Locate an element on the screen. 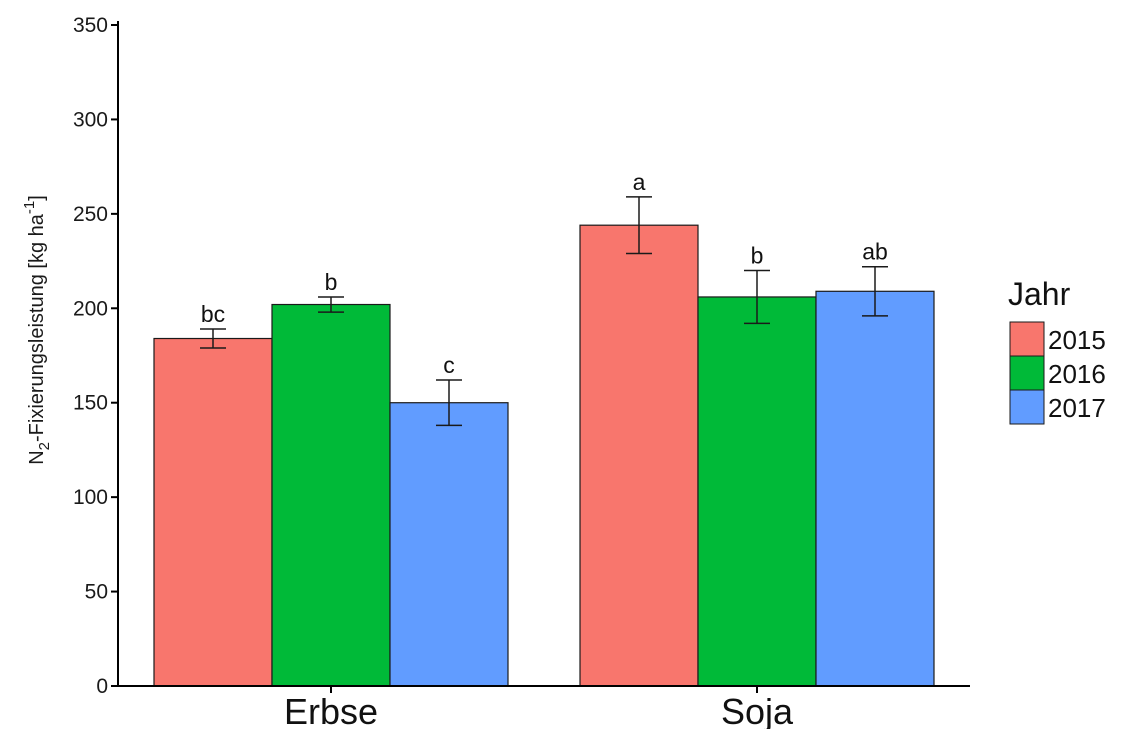 The width and height of the screenshot is (1125, 729). x-tick-label: Soja is located at coordinates (757, 710).